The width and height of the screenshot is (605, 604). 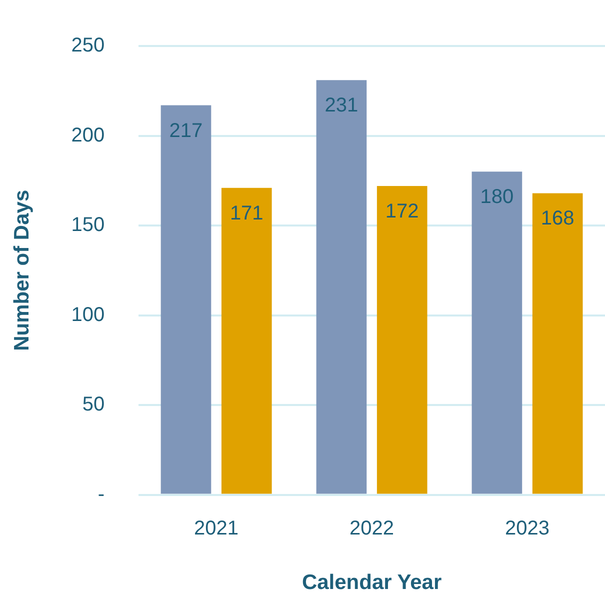 What do you see at coordinates (88, 315) in the screenshot?
I see `y-tick-label: 100` at bounding box center [88, 315].